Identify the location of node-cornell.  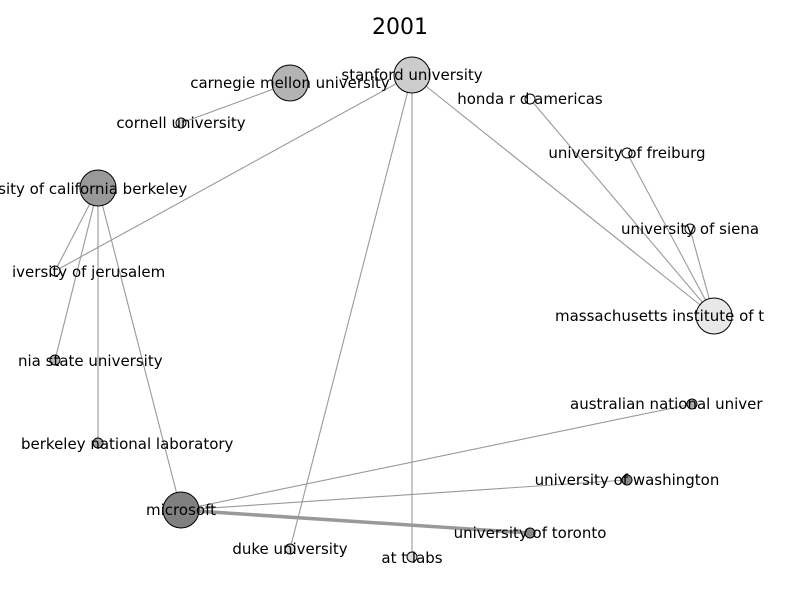
(181, 123).